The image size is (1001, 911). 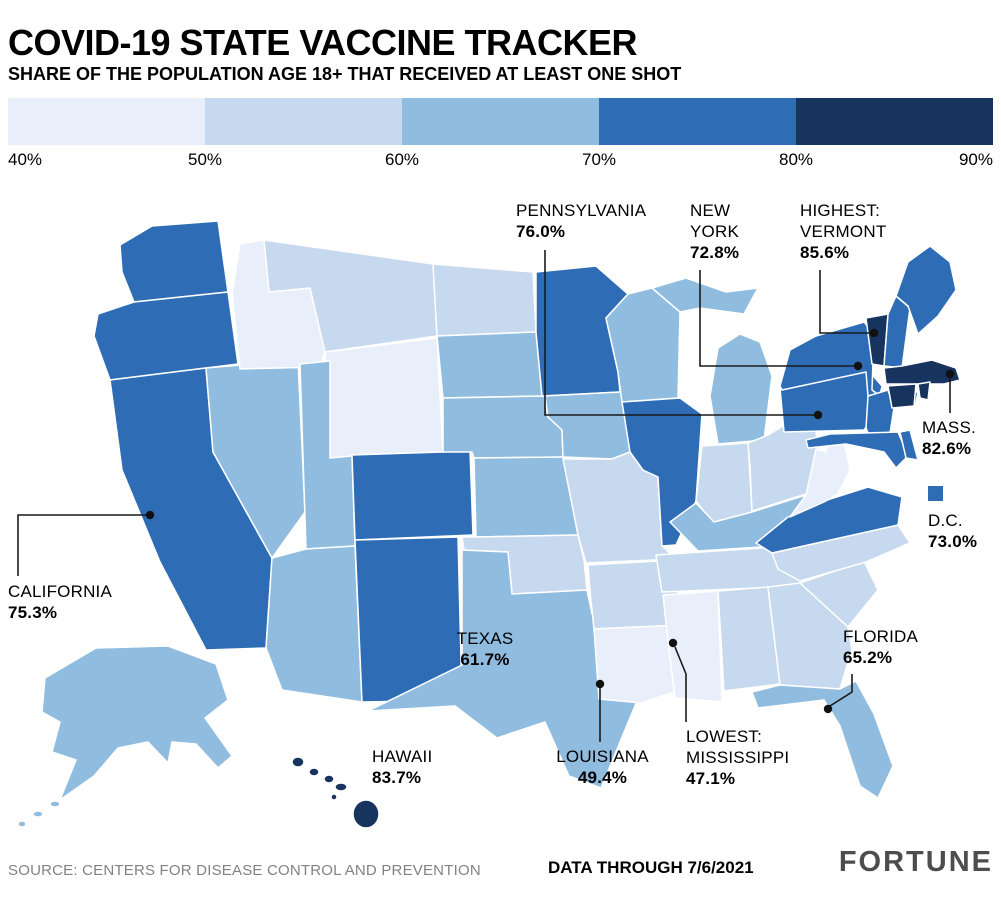 I want to click on leader-line-florida, so click(x=841, y=690).